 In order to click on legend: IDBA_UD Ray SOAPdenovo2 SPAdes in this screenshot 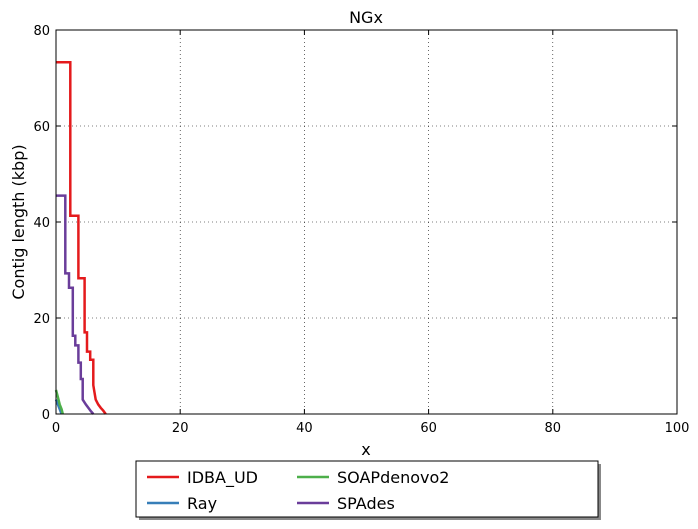, I will do `click(368, 490)`.